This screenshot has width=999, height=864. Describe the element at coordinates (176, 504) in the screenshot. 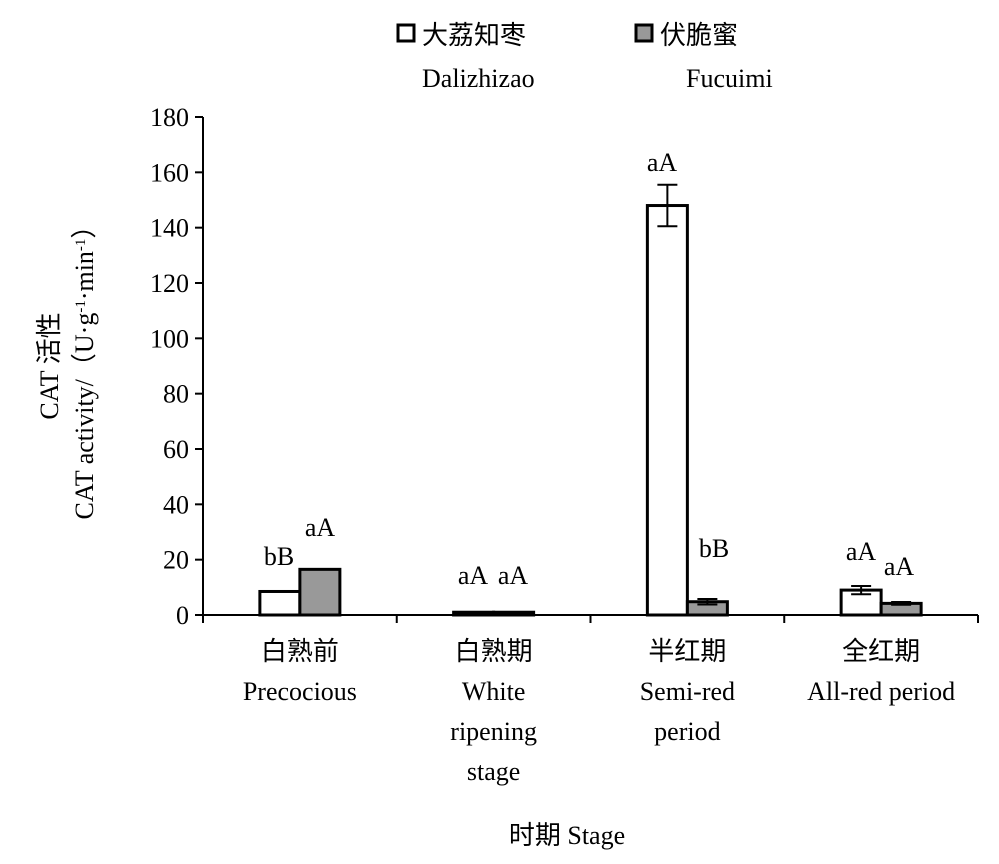

I see `y-tick-label: 40` at that location.